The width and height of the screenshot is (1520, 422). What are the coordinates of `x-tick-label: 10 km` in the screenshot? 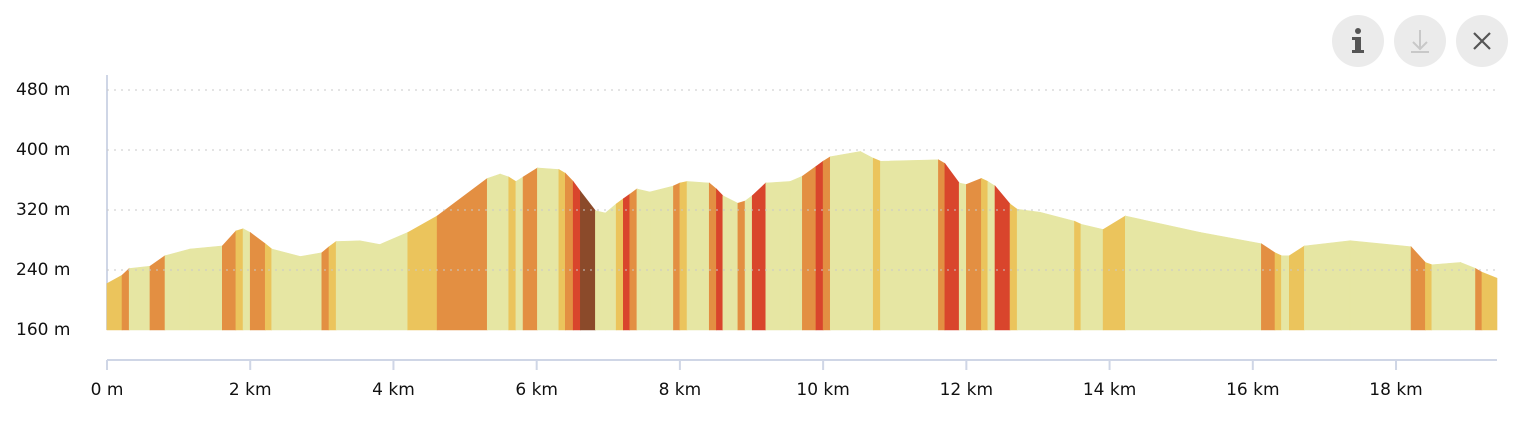 It's located at (822, 390).